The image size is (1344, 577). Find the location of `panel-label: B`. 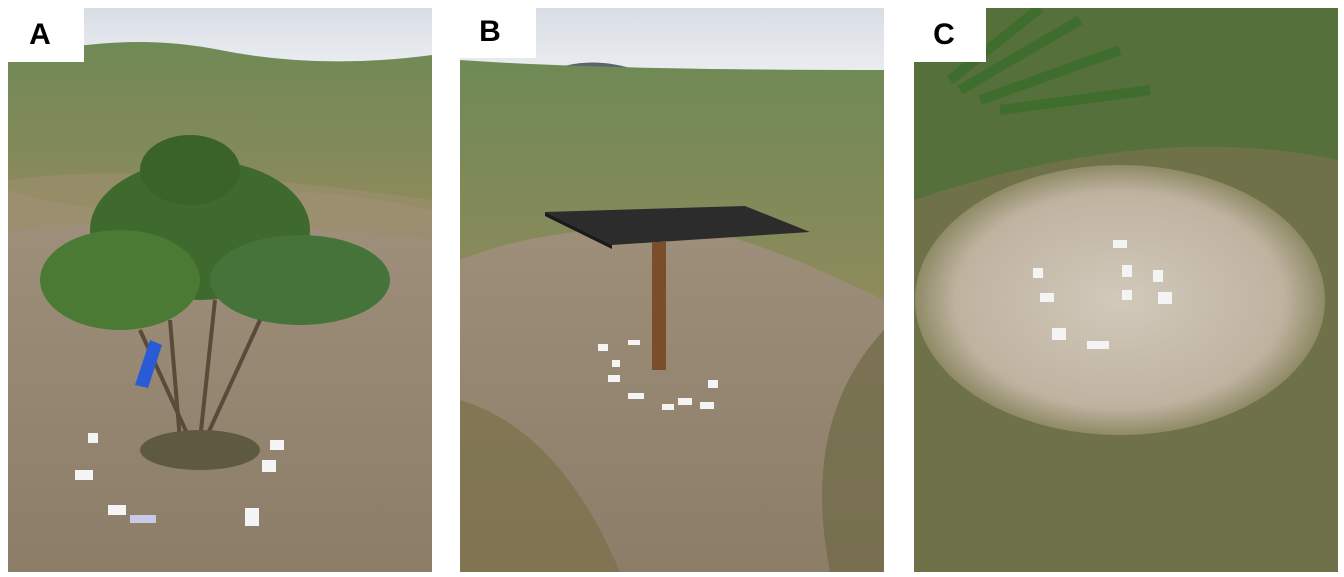

panel-label: B is located at coordinates (490, 31).